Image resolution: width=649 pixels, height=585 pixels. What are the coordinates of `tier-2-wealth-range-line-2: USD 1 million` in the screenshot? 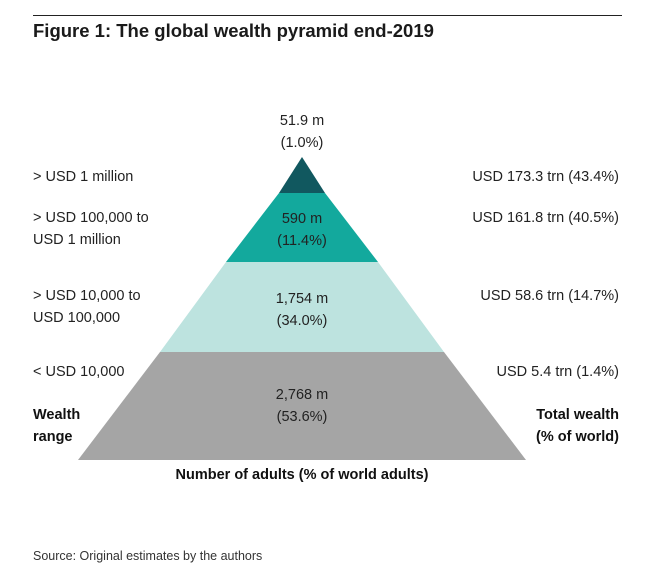 It's located at (77, 240).